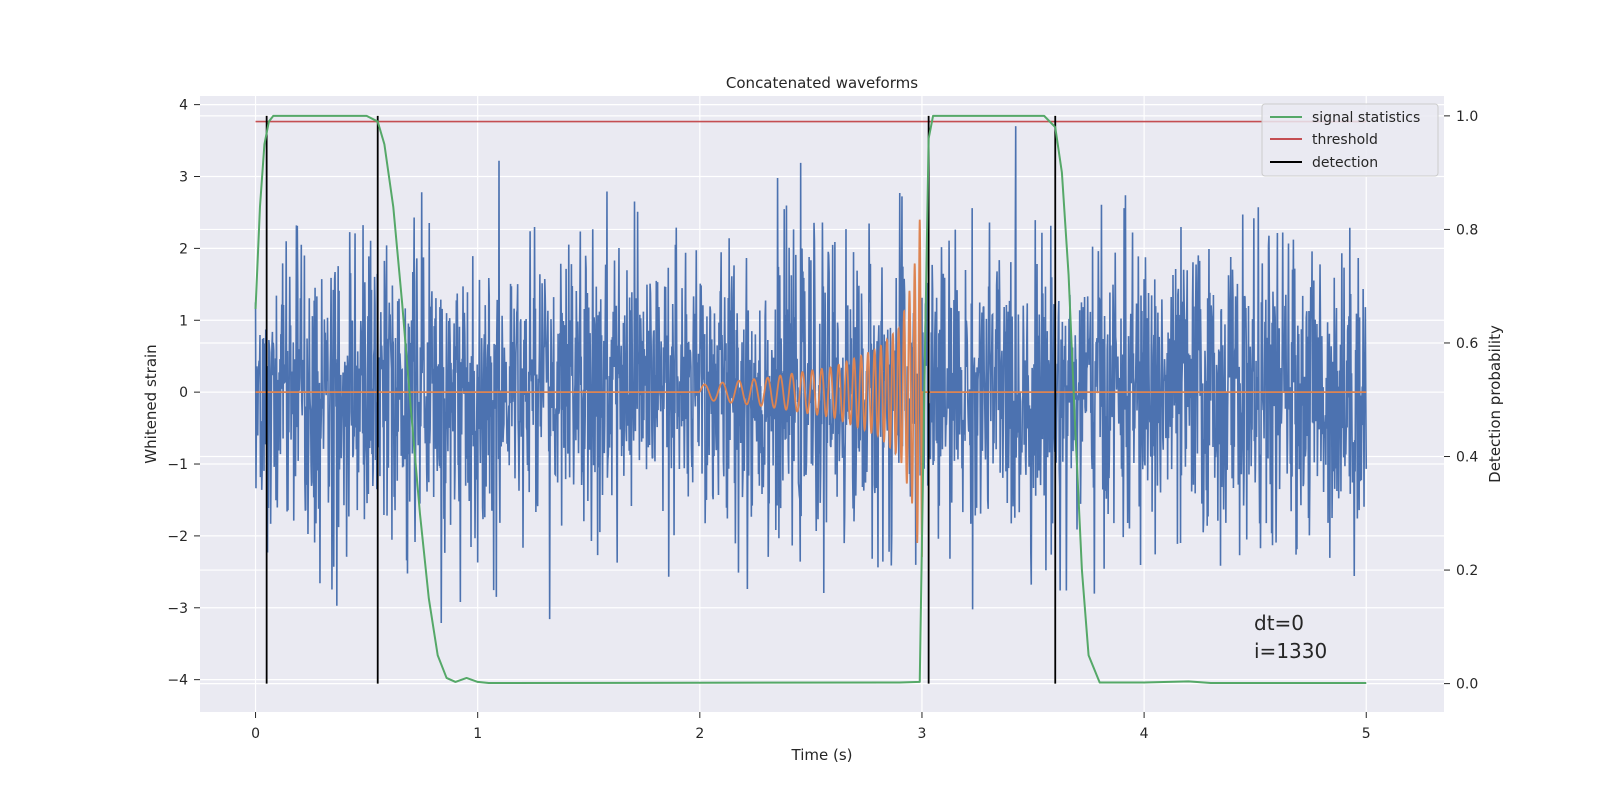 This screenshot has width=1600, height=800. What do you see at coordinates (1467, 344) in the screenshot?
I see `y2-tick-label: 0.6` at bounding box center [1467, 344].